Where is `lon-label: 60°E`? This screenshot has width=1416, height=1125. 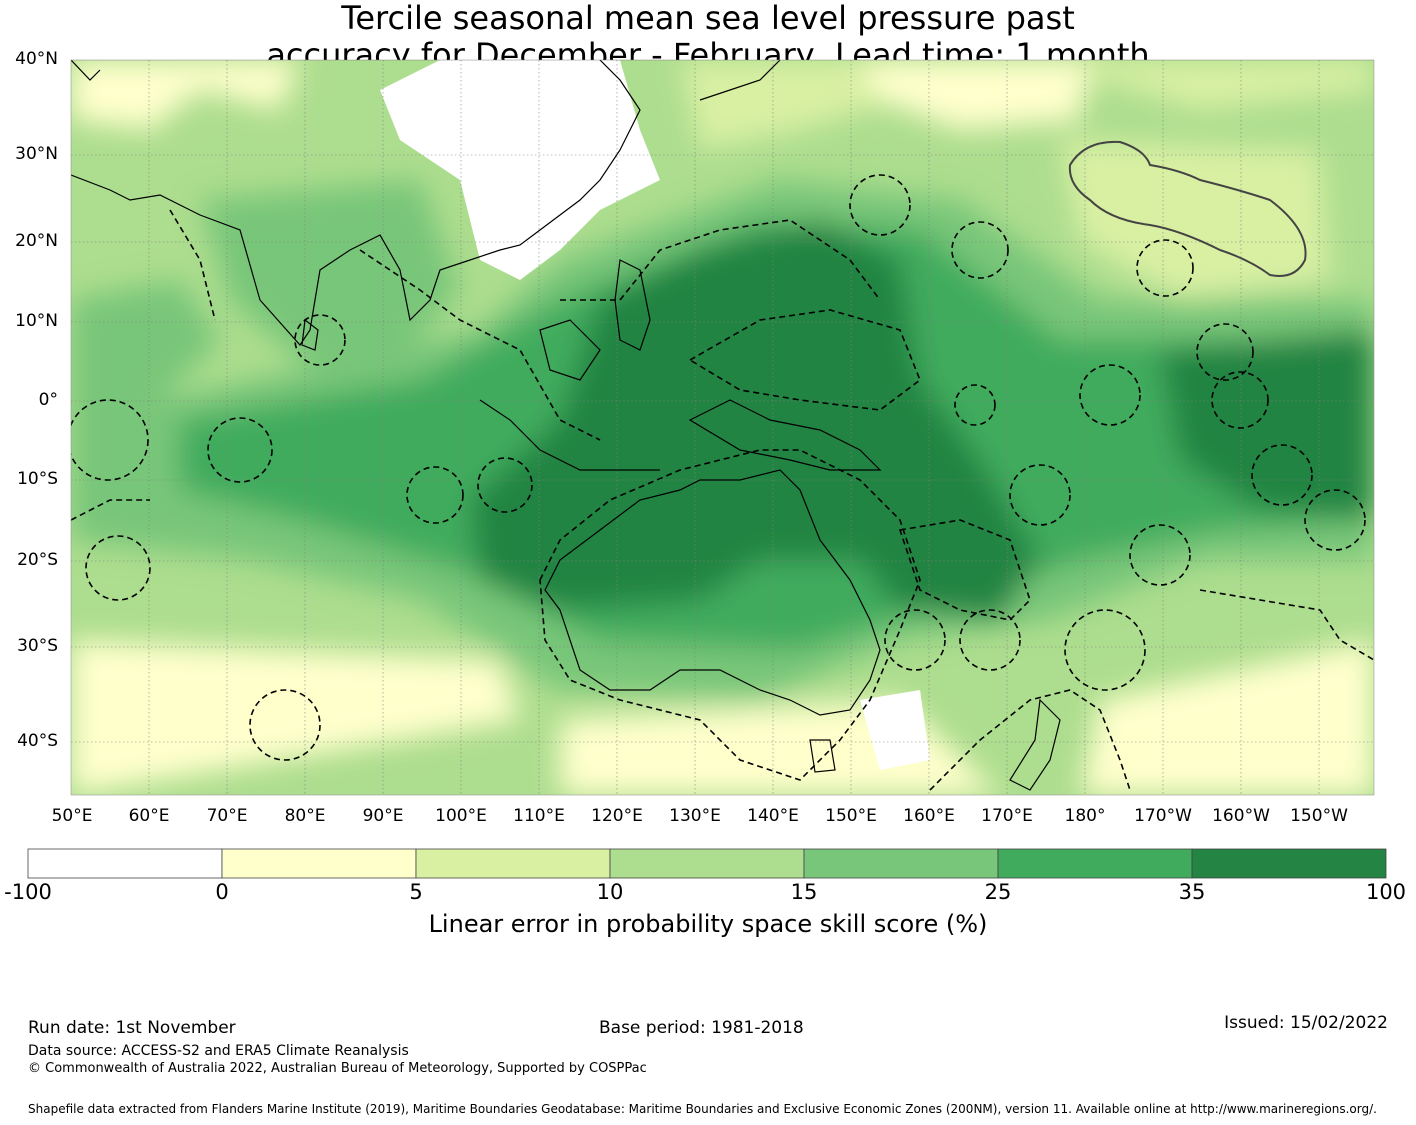
lon-label: 60°E is located at coordinates (149, 816).